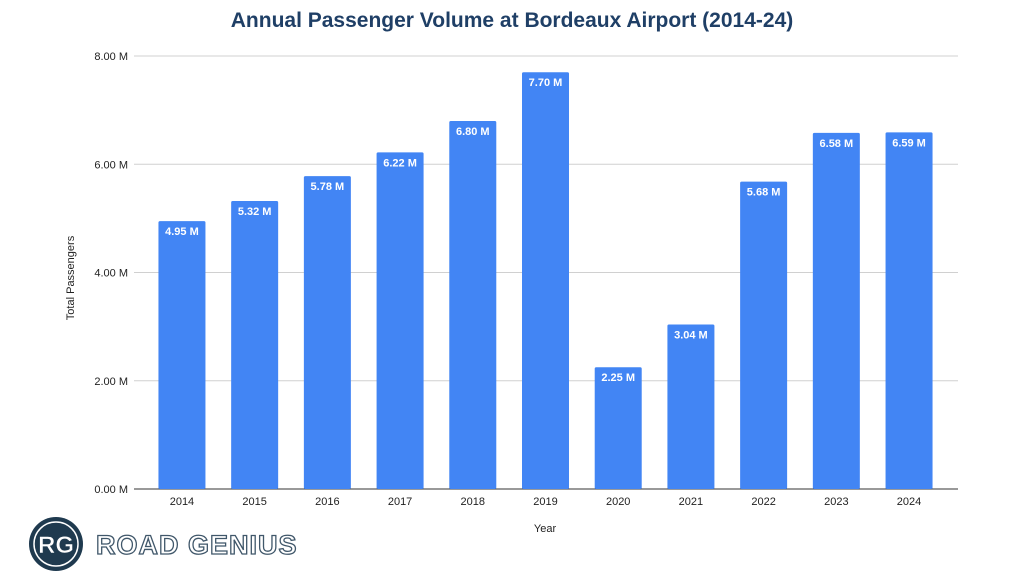 Image resolution: width=1024 pixels, height=582 pixels. Describe the element at coordinates (764, 335) in the screenshot. I see `bar-2022` at that location.